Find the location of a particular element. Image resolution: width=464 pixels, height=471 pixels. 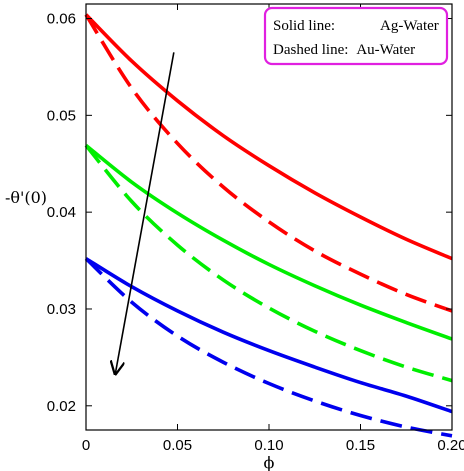

x-tick-label: 0 is located at coordinates (86, 445).